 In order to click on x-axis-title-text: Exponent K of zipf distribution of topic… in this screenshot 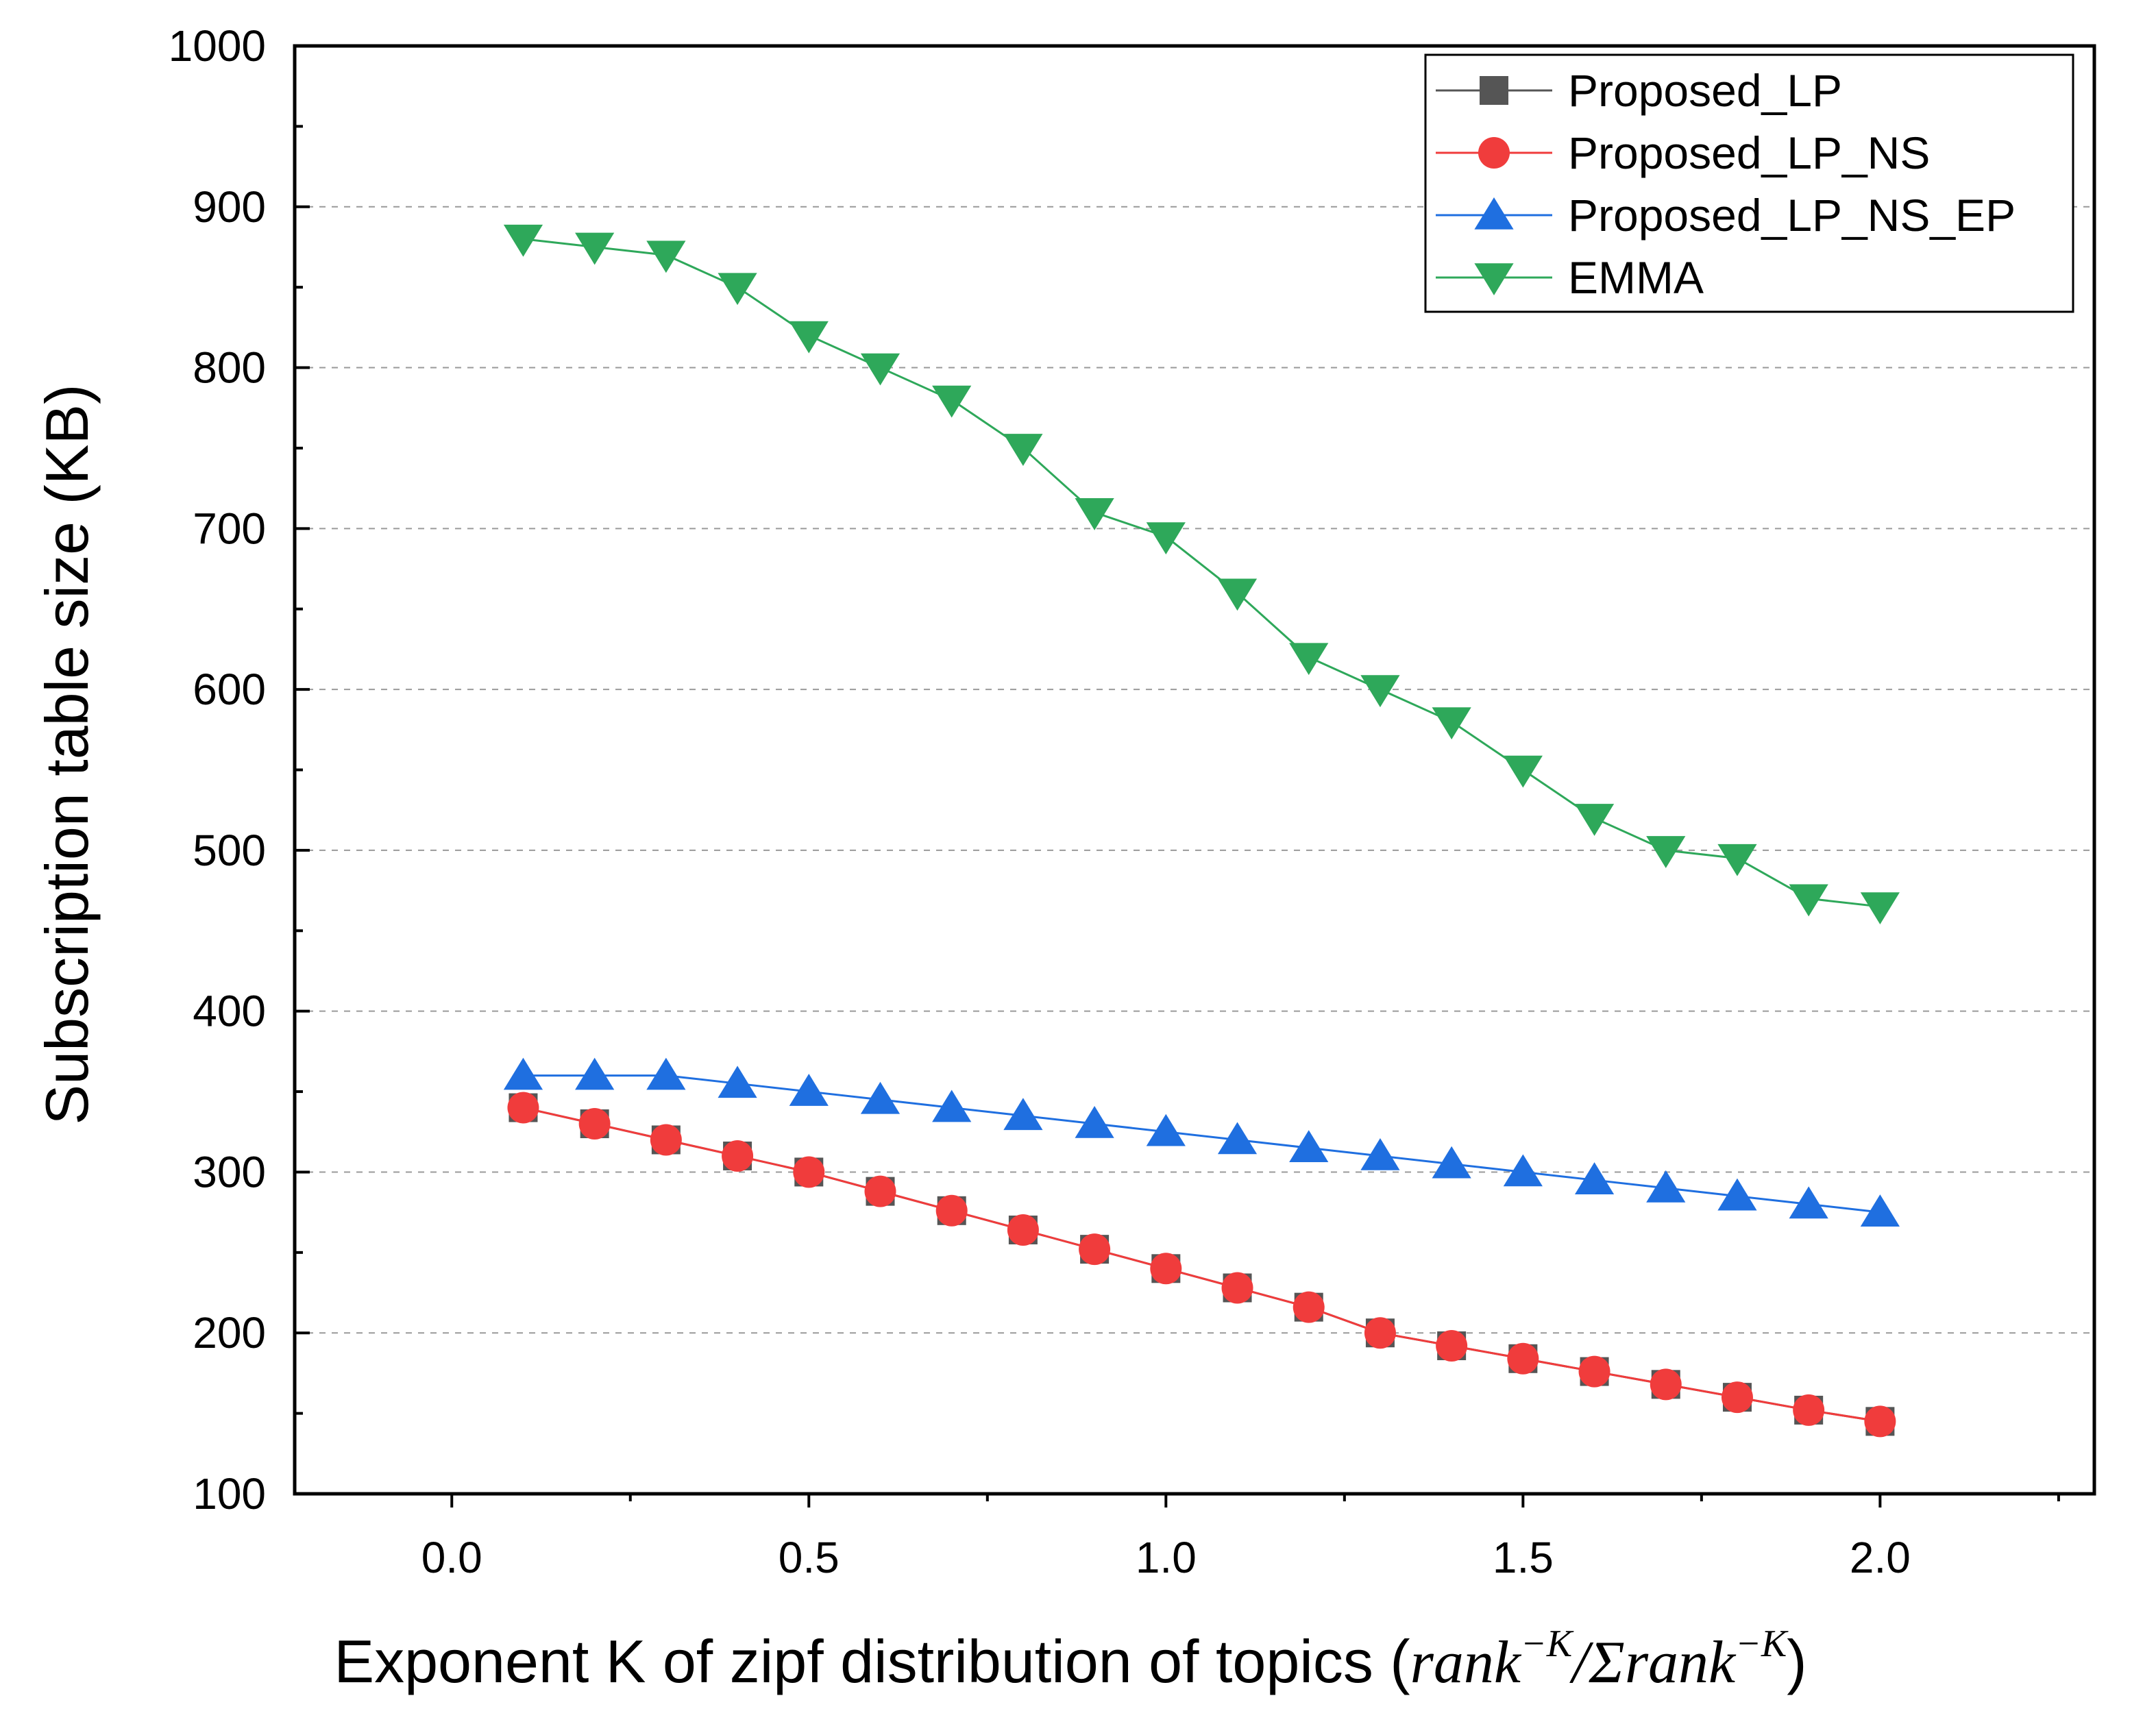, I will do `click(853, 1661)`.